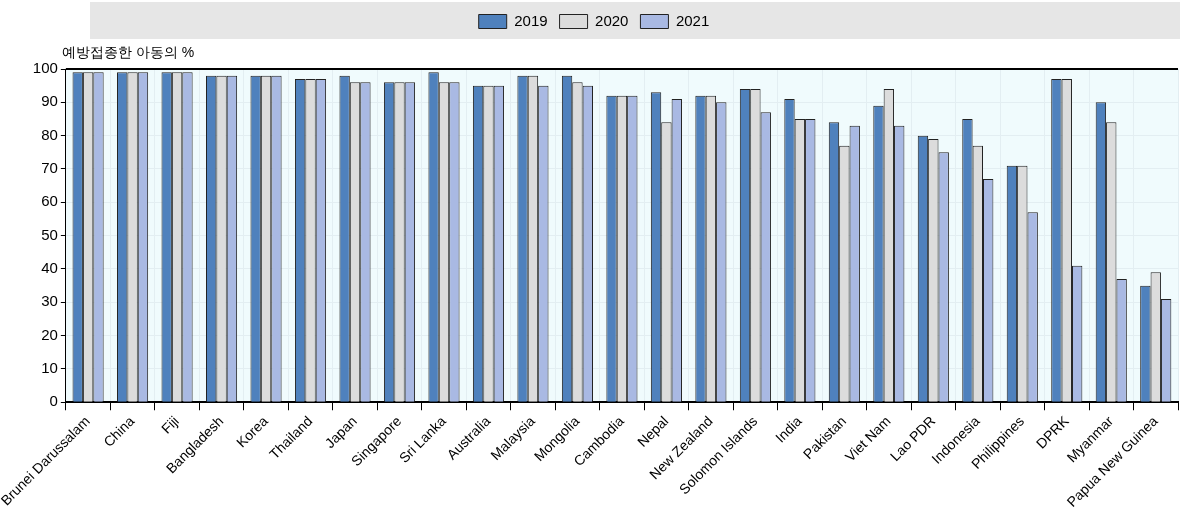 The height and width of the screenshot is (514, 1184). What do you see at coordinates (49, 101) in the screenshot?
I see `y-tick-label: 90` at bounding box center [49, 101].